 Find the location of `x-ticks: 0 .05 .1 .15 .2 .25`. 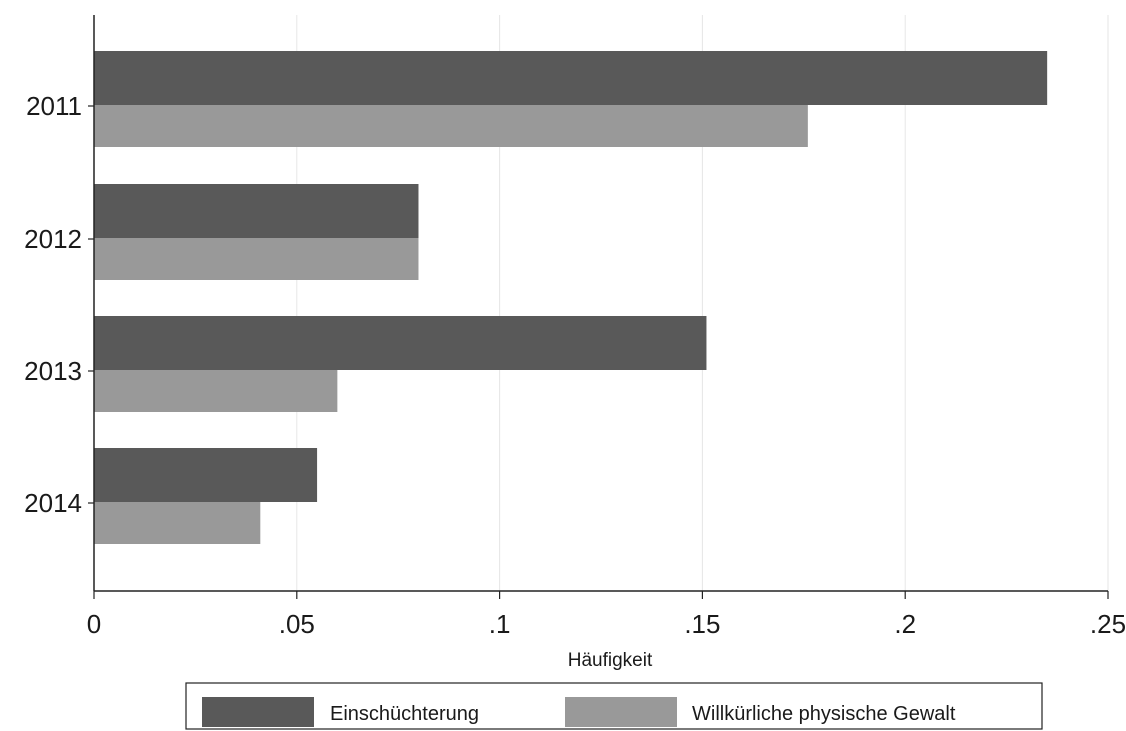

x-ticks: 0 .05 .1 .15 .2 .25 is located at coordinates (606, 615).